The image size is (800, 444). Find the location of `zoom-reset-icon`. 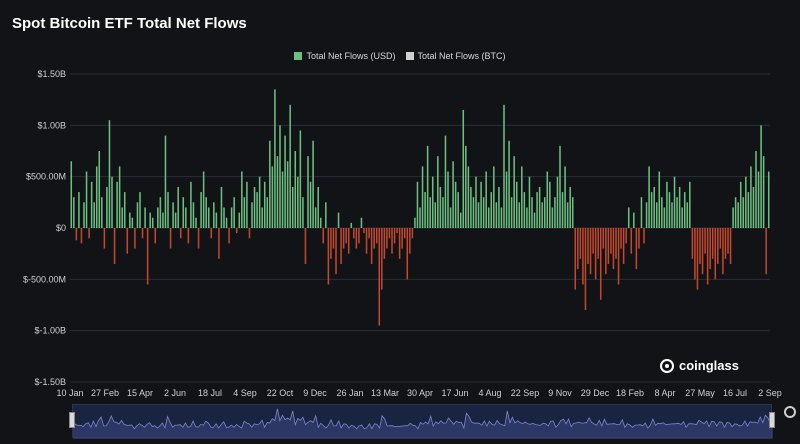

zoom-reset-icon is located at coordinates (790, 412).